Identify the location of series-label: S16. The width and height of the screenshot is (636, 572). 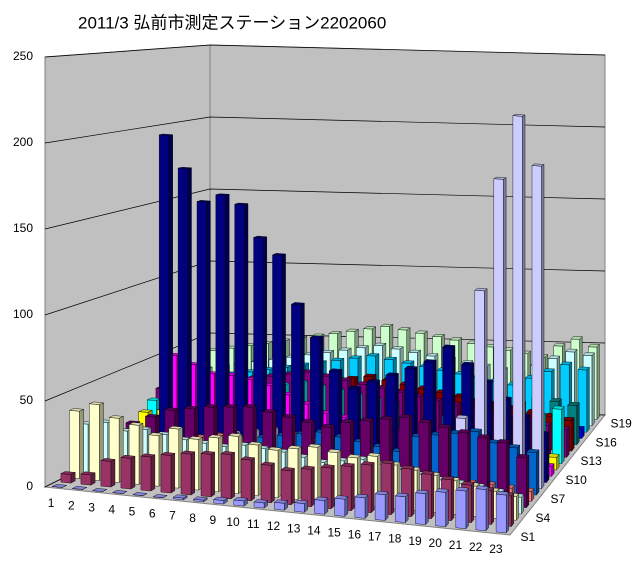
(607, 442).